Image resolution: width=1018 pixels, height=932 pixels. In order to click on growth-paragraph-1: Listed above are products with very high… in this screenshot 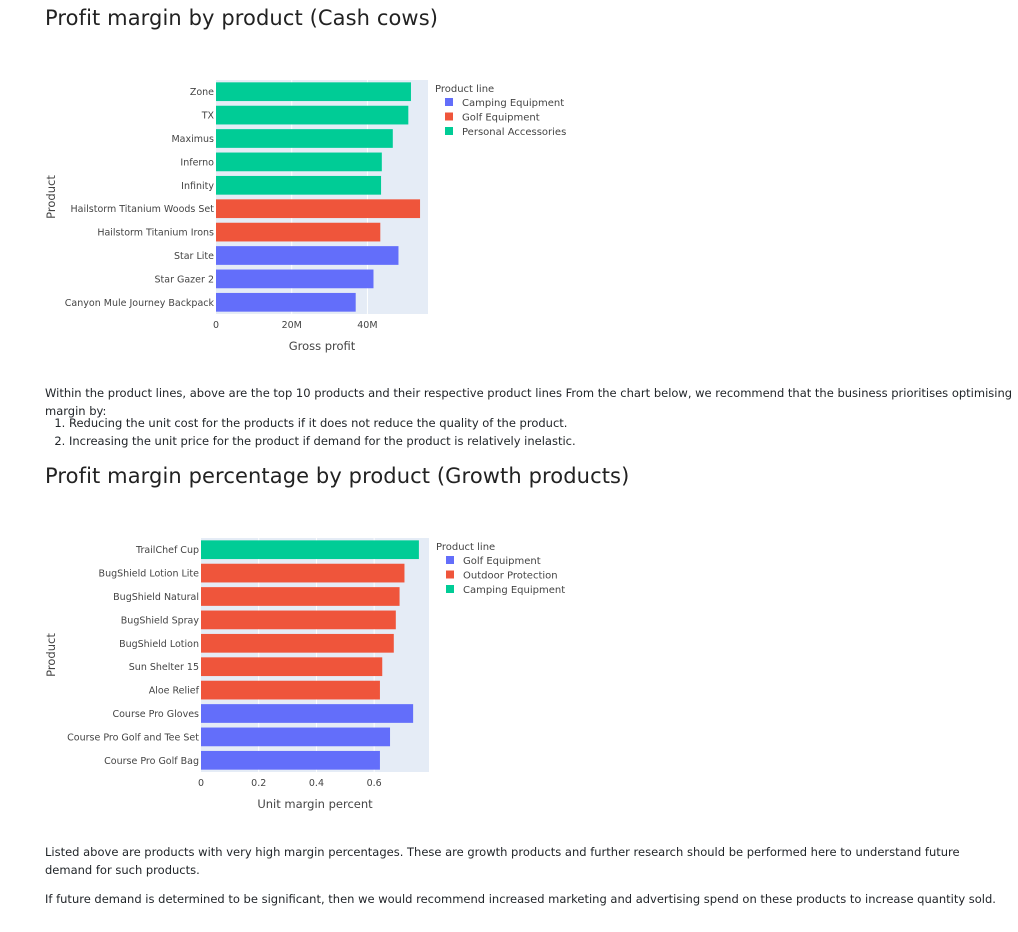, I will do `click(502, 861)`.